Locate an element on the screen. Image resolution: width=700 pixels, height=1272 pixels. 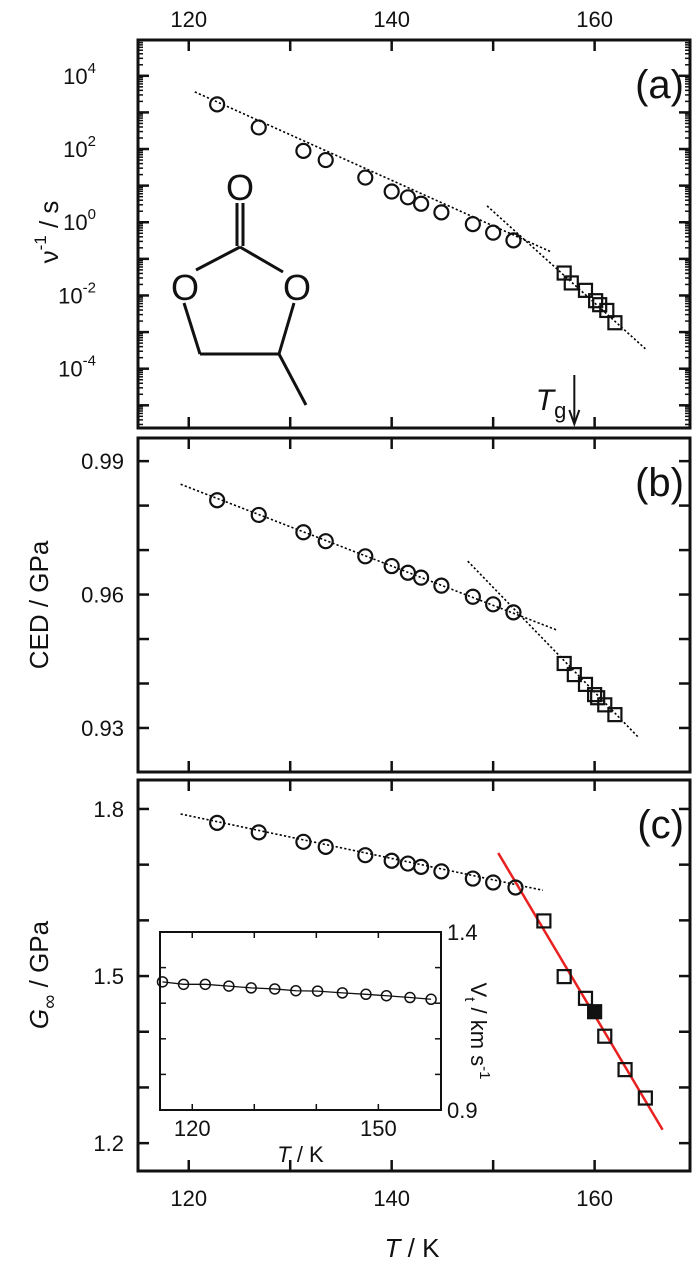
y-tick-label: 10⁴ is located at coordinates (79, 74).